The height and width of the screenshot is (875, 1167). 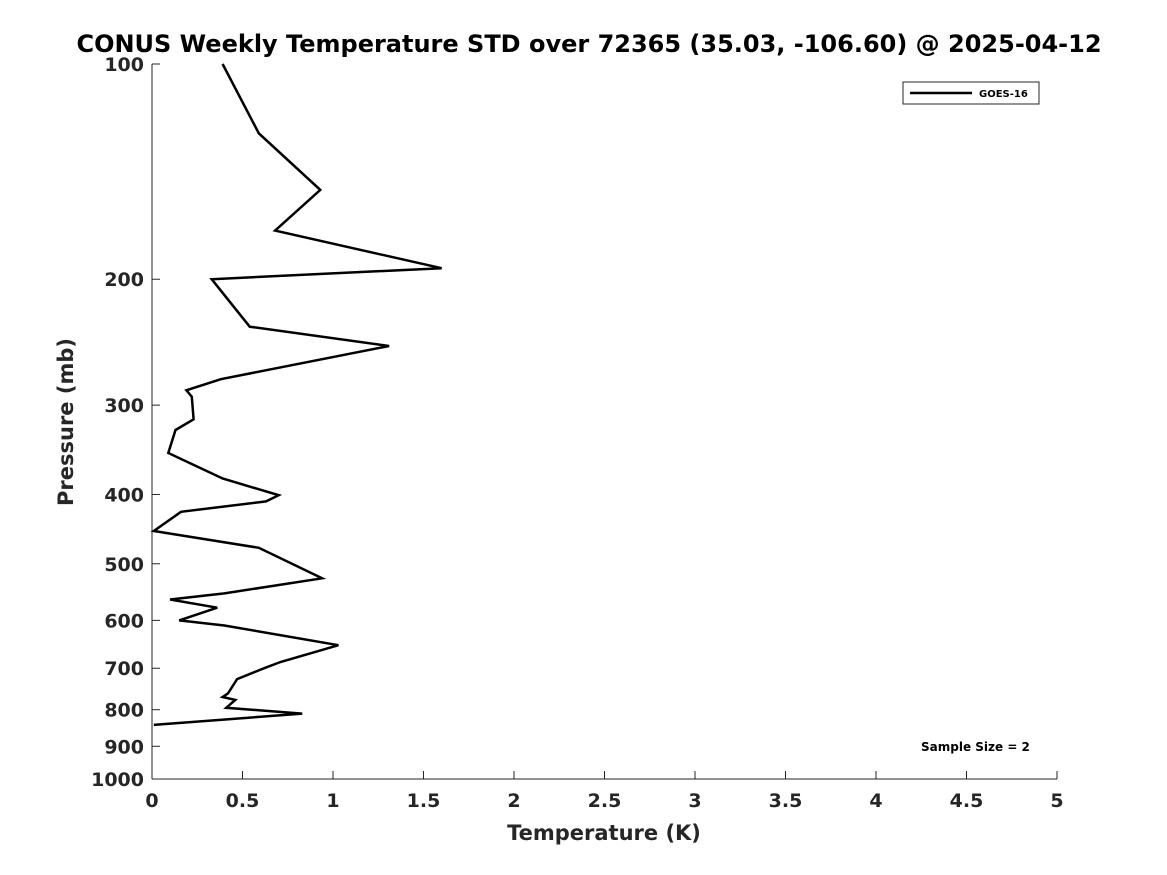 I want to click on sample-size-annotation: Sample Size = 2, so click(x=975, y=747).